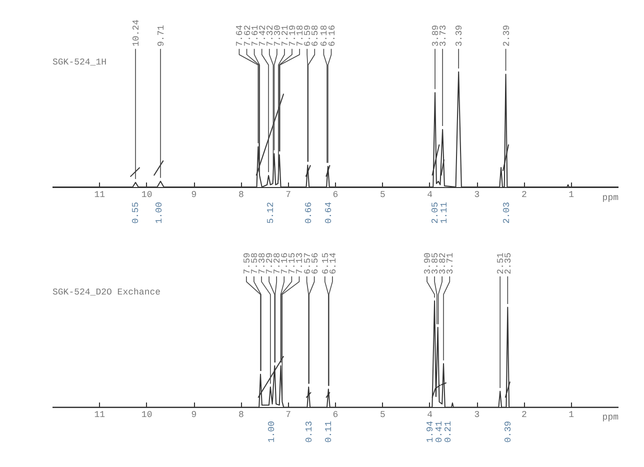 Image resolution: width=644 pixels, height=467 pixels. Describe the element at coordinates (431, 432) in the screenshot. I see `text: 1.94` at that location.